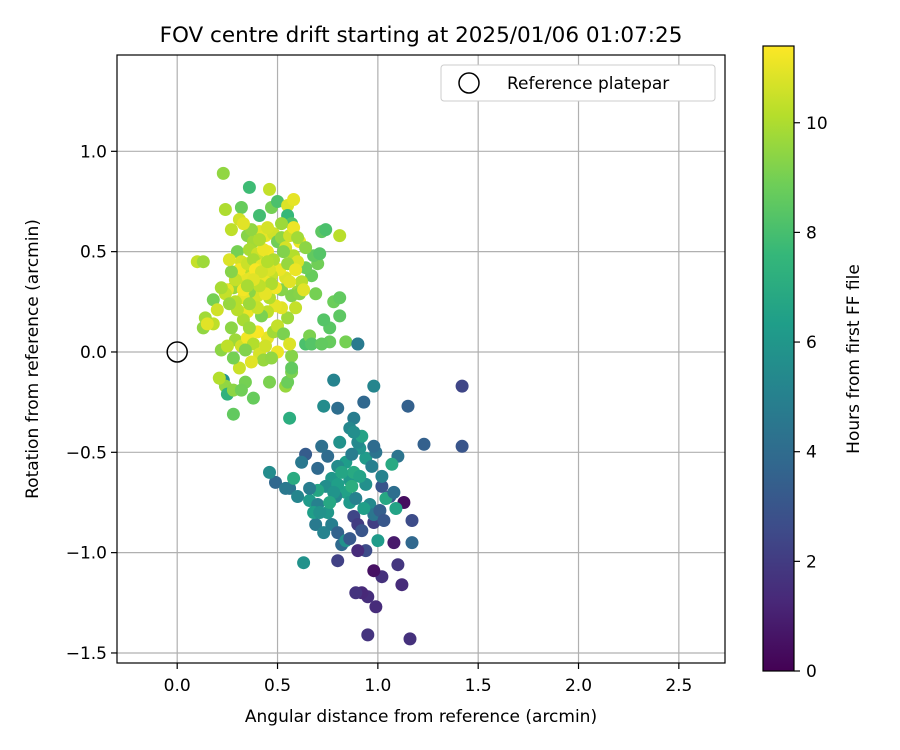 Image resolution: width=900 pixels, height=750 pixels. Describe the element at coordinates (478, 686) in the screenshot. I see `x-tick-label: 1.5` at that location.